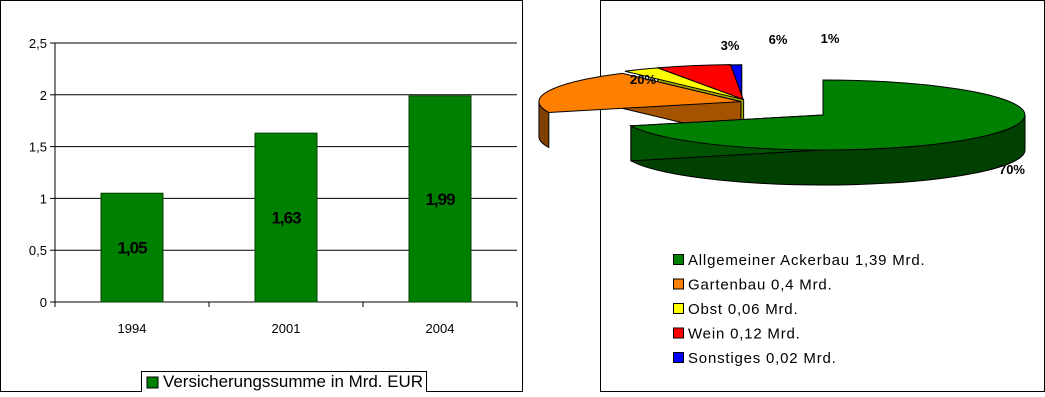 This screenshot has height=397, width=1045. Describe the element at coordinates (38, 147) in the screenshot. I see `y-tick-label: 1,5` at that location.